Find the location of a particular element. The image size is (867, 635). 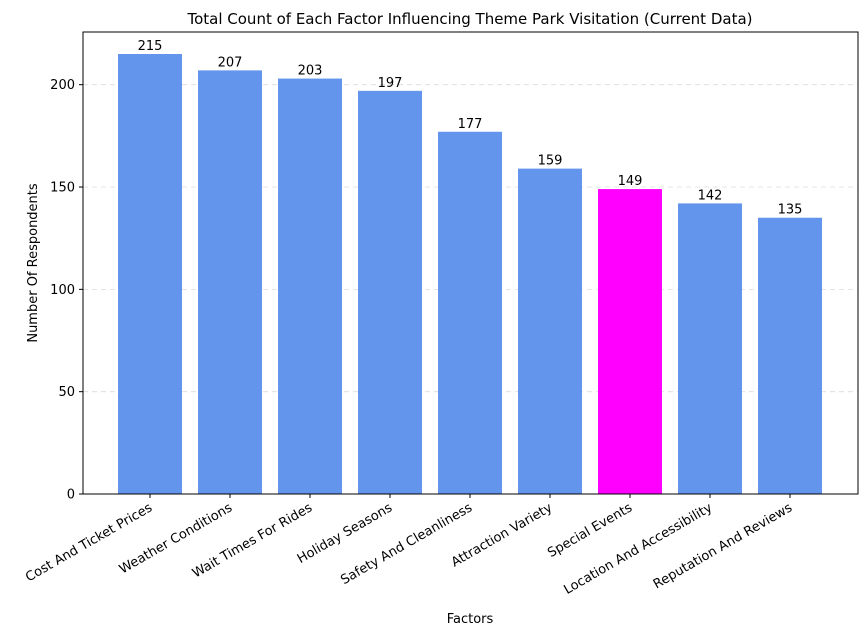

y-tick-label: 150 is located at coordinates (62, 188).